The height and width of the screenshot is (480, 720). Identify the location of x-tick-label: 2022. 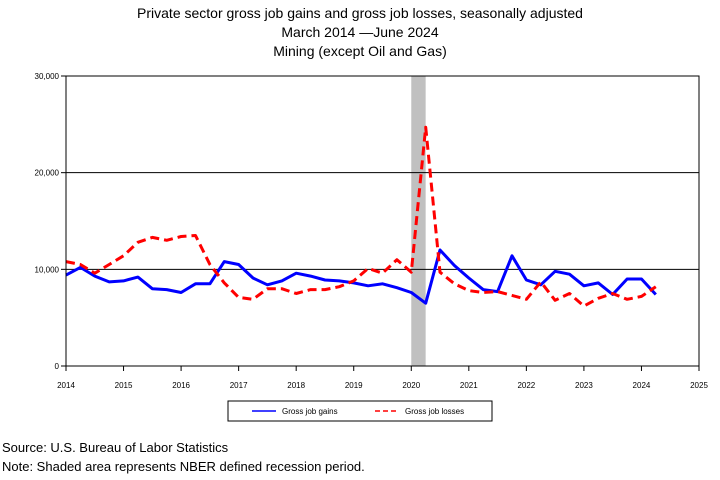
(526, 385).